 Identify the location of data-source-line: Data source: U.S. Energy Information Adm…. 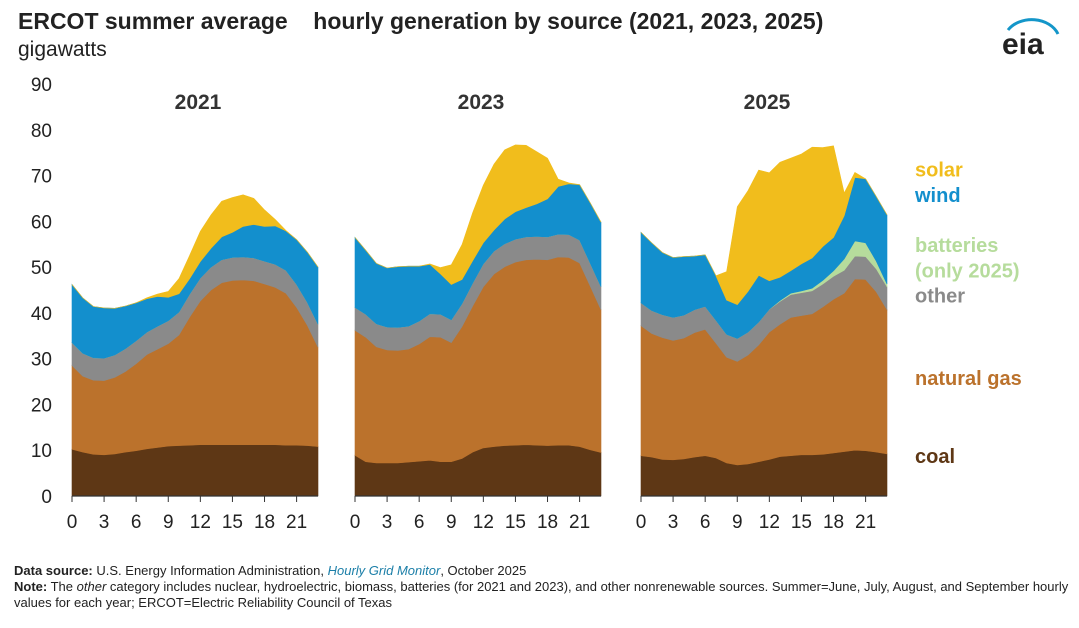
(541, 571).